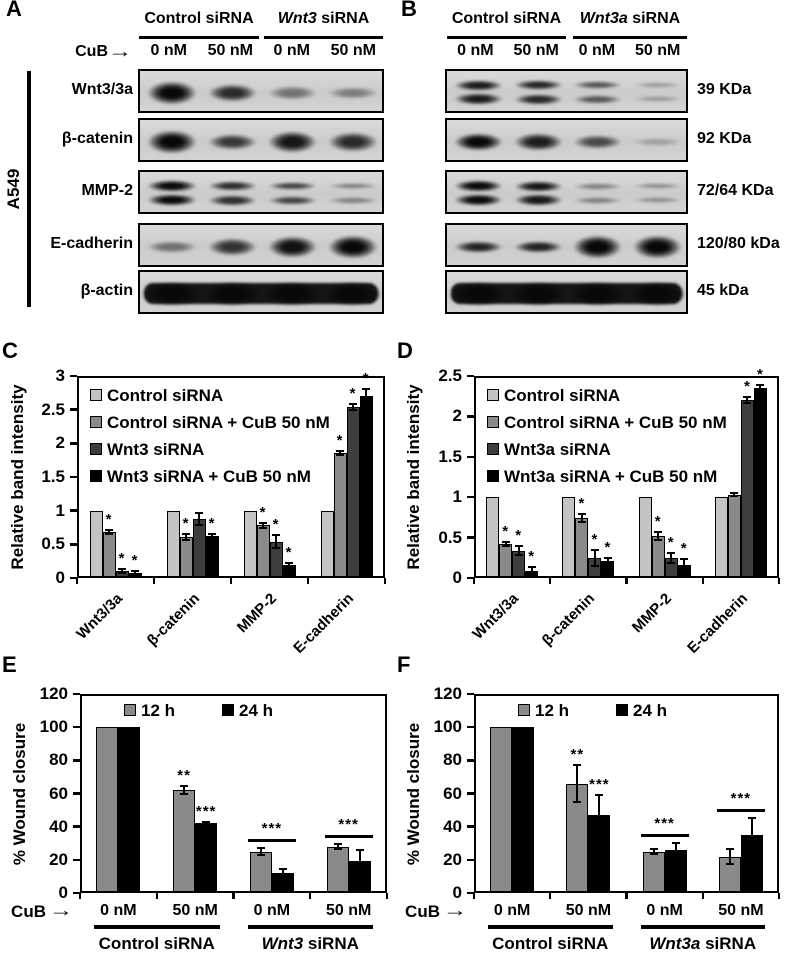 The width and height of the screenshot is (787, 963). What do you see at coordinates (337, 869) in the screenshot?
I see `bar-e-12-h-c3` at bounding box center [337, 869].